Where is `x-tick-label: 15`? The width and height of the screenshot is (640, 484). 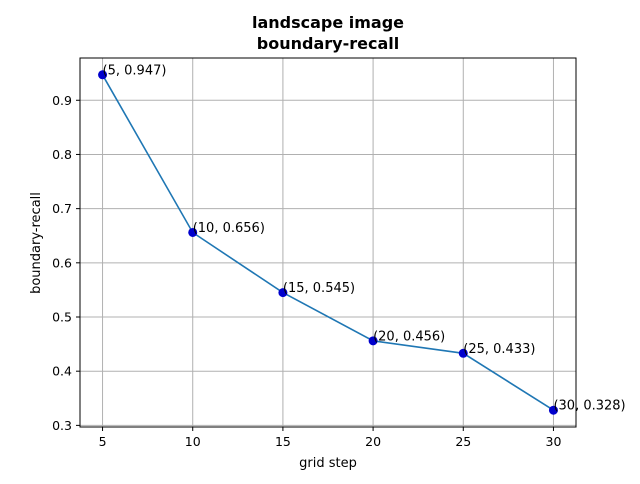
x-tick-label: 15 is located at coordinates (283, 441).